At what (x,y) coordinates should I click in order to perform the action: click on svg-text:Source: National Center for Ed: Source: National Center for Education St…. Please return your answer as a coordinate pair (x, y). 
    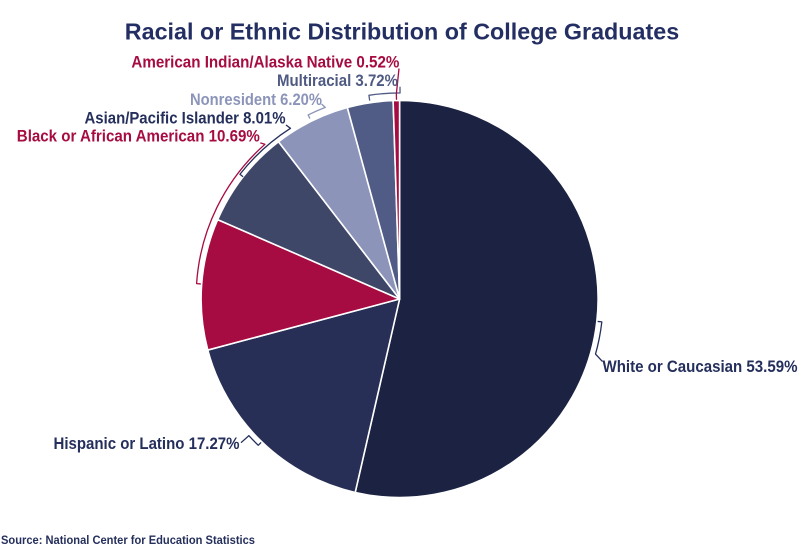
    Looking at the image, I should click on (128, 541).